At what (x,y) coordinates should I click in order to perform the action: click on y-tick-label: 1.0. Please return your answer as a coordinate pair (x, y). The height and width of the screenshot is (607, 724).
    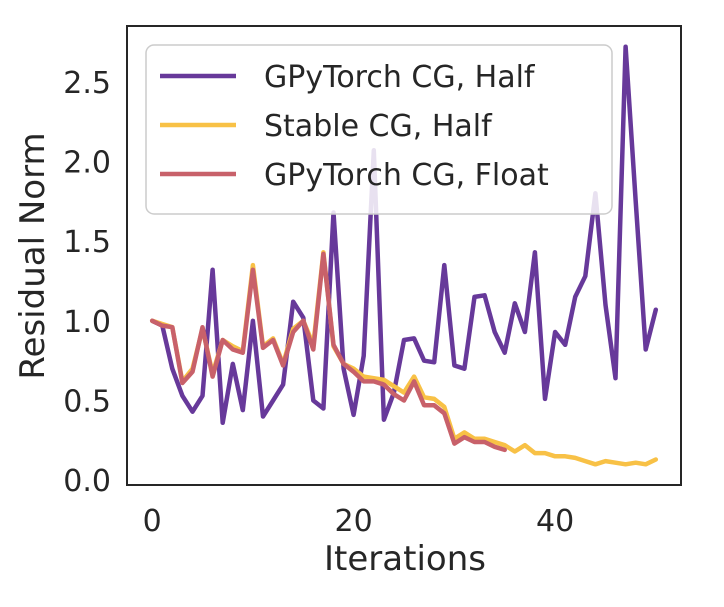
    Looking at the image, I should click on (87, 322).